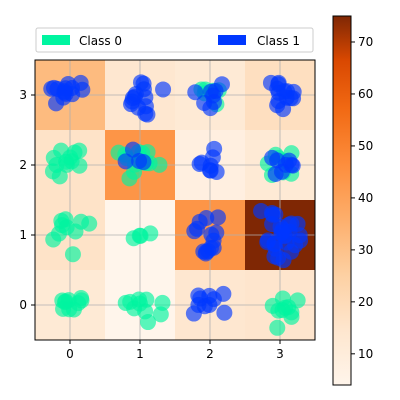 This screenshot has width=400, height=400. Describe the element at coordinates (23, 165) in the screenshot. I see `y-tick-label: 2` at that location.